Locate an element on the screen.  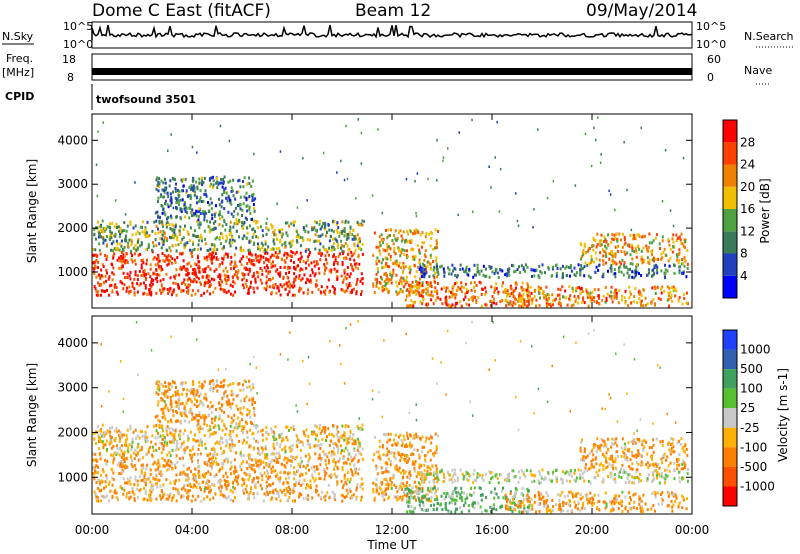
freq-label: Freq. is located at coordinates (19, 58).